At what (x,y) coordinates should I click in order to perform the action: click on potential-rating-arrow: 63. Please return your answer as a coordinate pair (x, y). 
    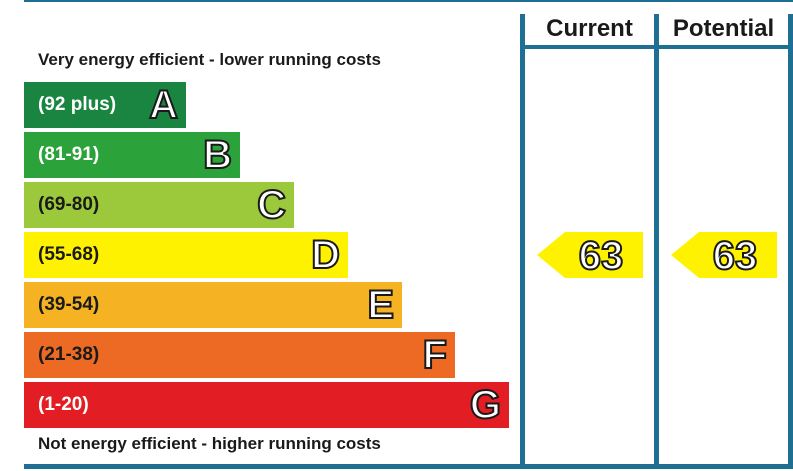
    Looking at the image, I should click on (724, 255).